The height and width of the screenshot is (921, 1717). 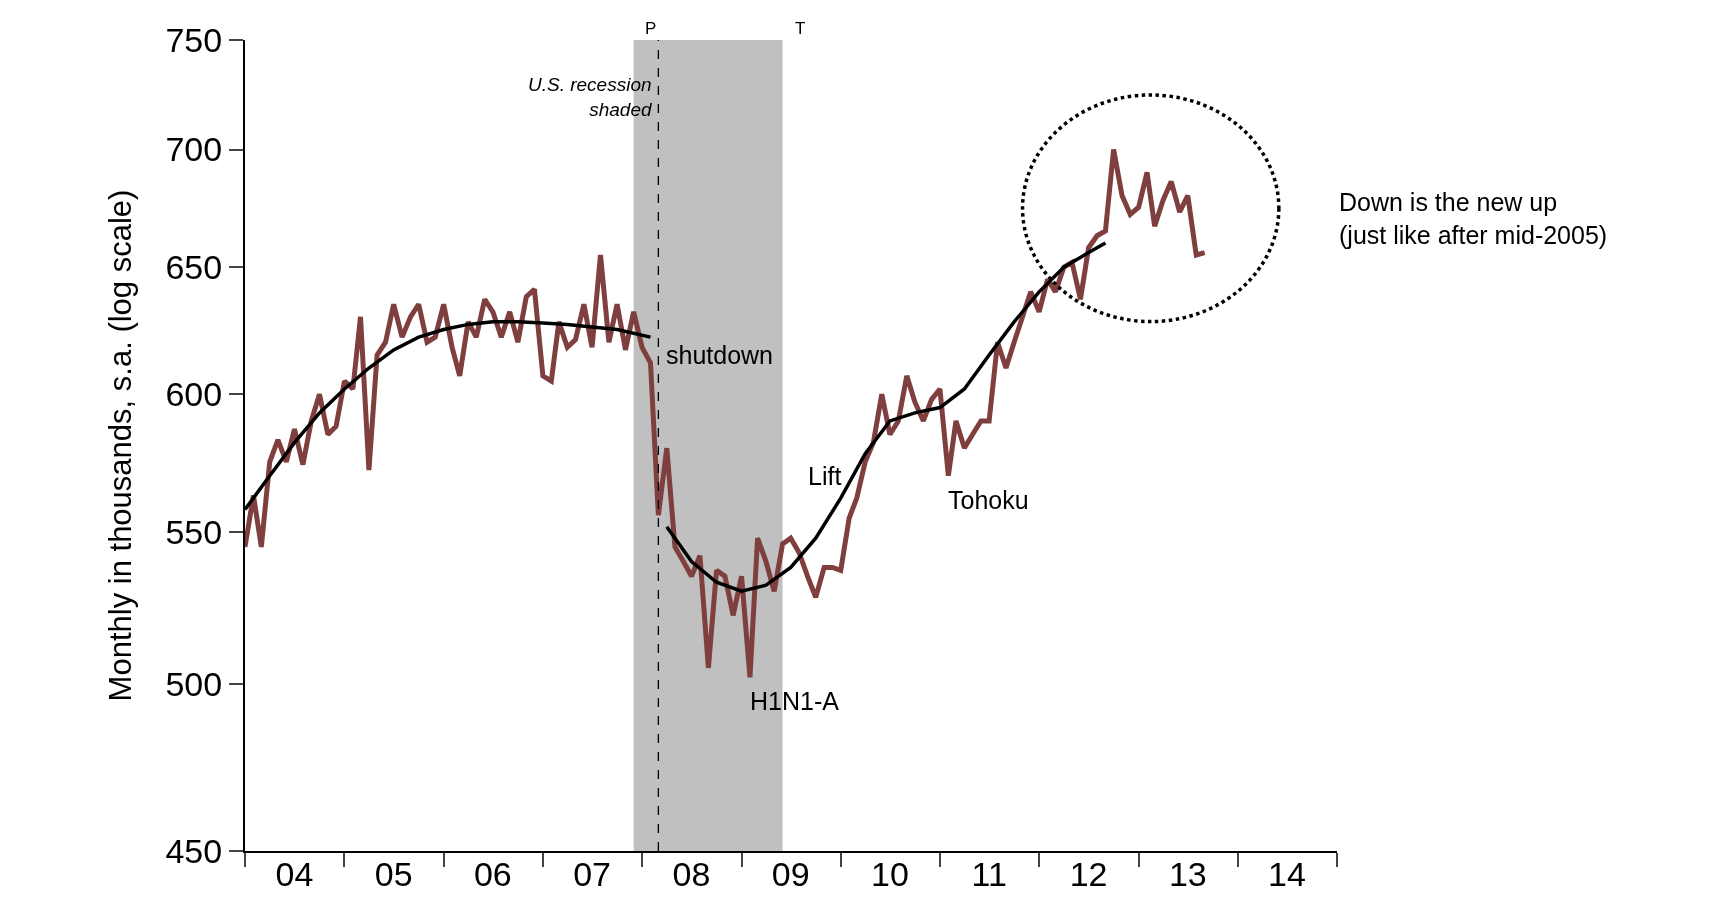 I want to click on x-tick-label: 05, so click(x=393, y=874).